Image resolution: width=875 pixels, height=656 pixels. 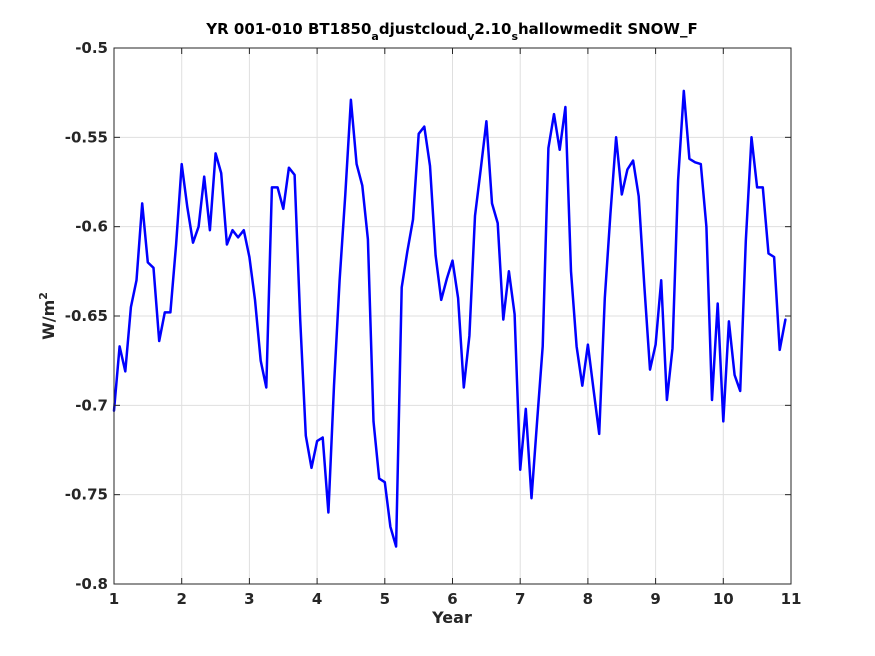 What do you see at coordinates (588, 599) in the screenshot?
I see `x-tick-label: 8` at bounding box center [588, 599].